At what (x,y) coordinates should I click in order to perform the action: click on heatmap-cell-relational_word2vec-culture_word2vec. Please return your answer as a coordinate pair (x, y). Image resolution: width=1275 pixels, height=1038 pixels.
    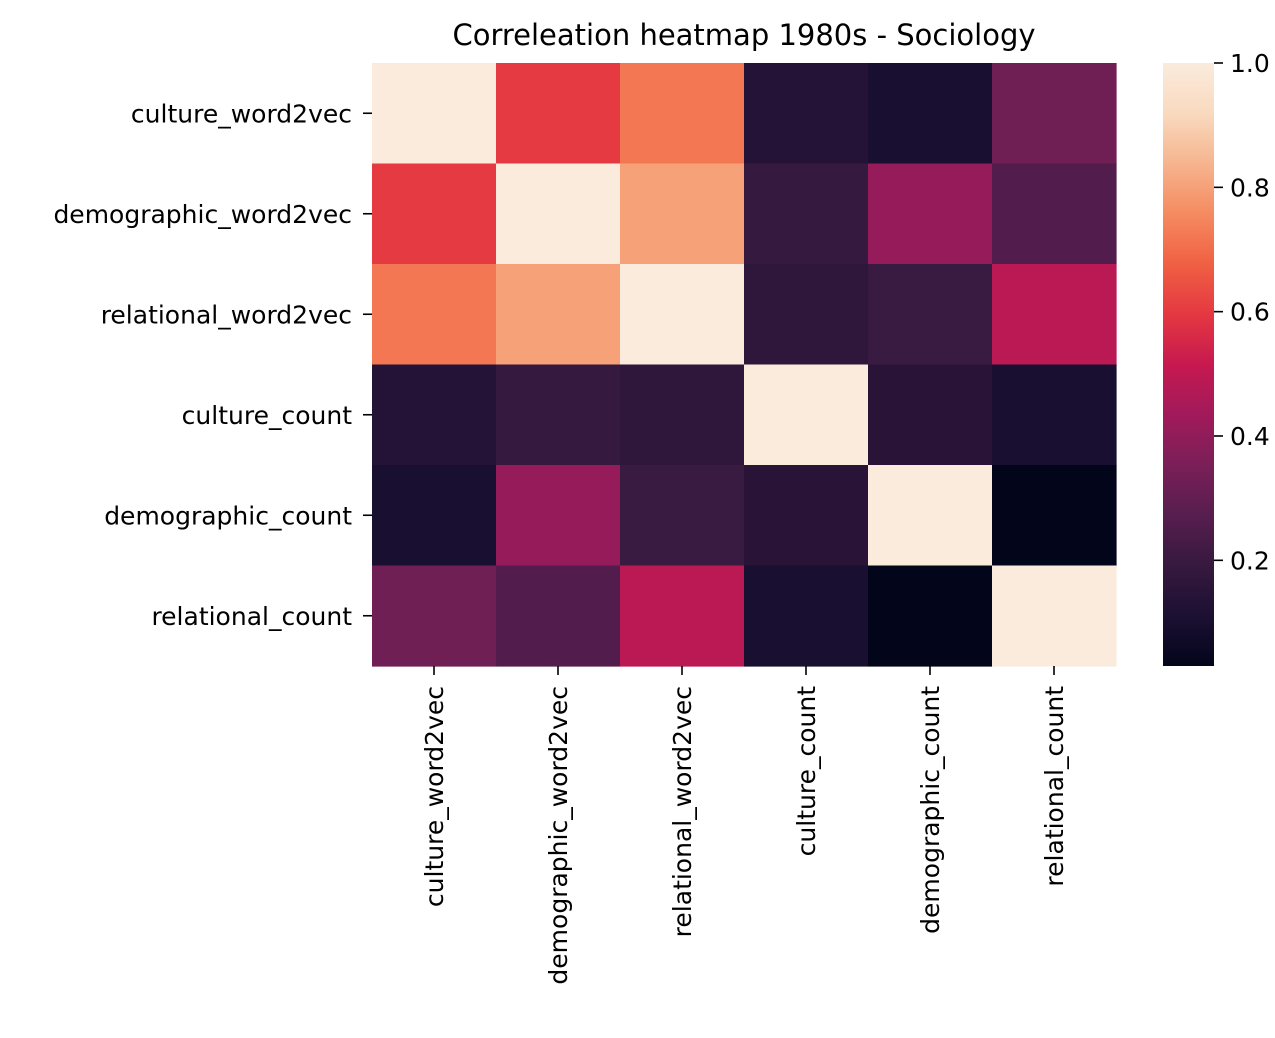
    Looking at the image, I should click on (434, 315).